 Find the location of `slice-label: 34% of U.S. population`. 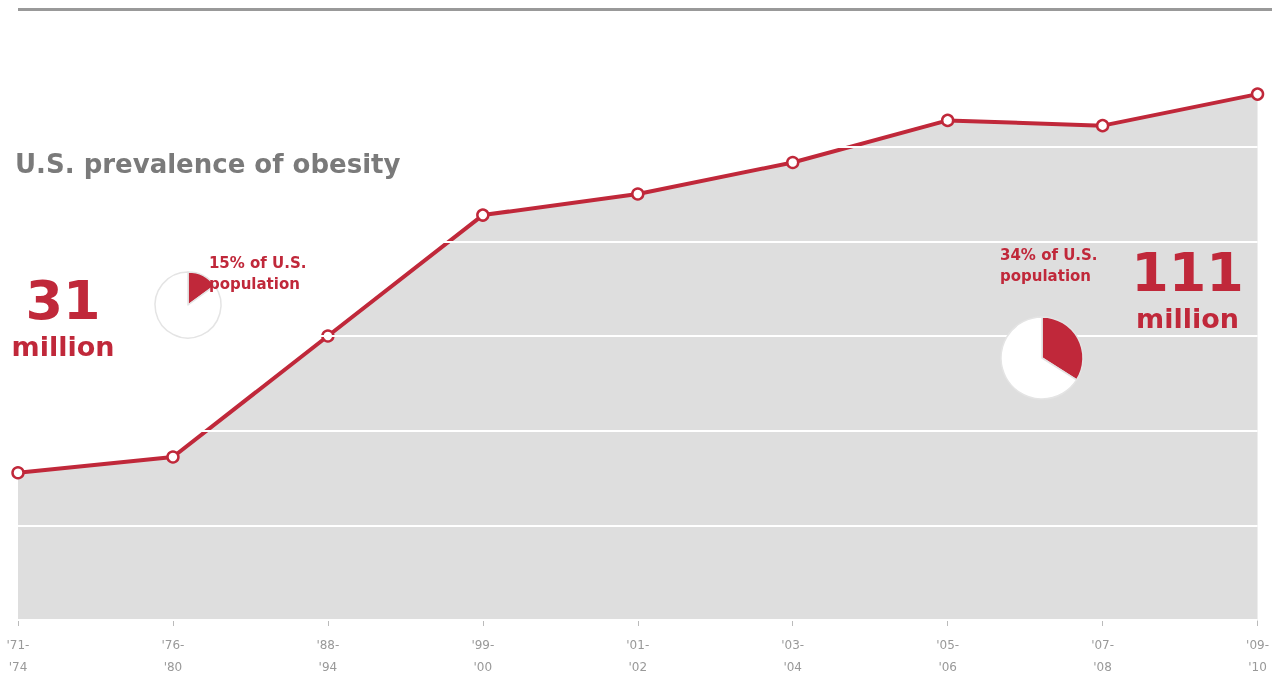

slice-label: 34% of U.S. population is located at coordinates (1051, 265).